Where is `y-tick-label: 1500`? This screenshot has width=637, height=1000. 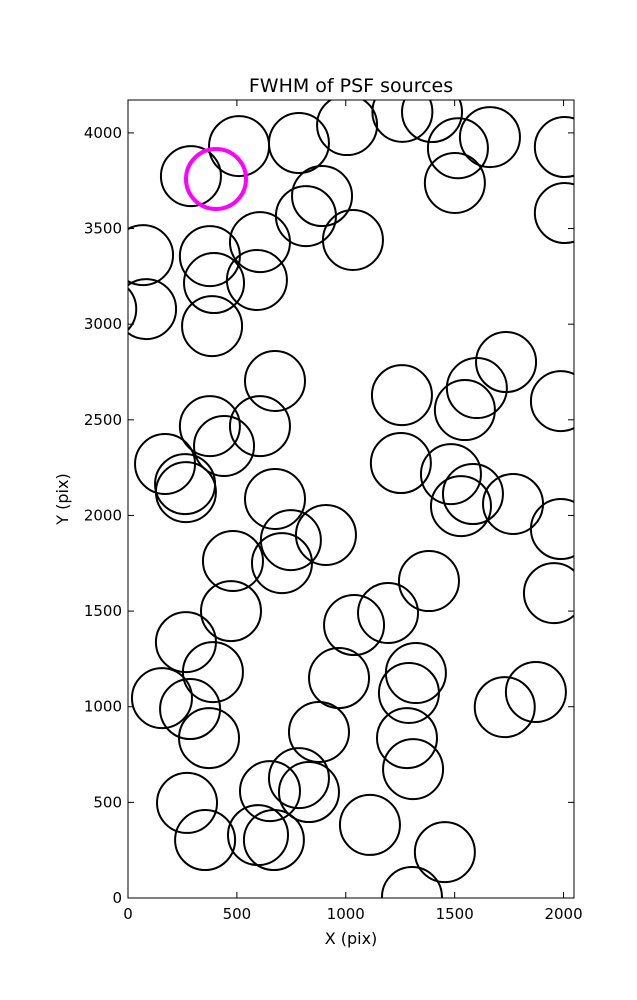
y-tick-label: 1500 is located at coordinates (103, 611).